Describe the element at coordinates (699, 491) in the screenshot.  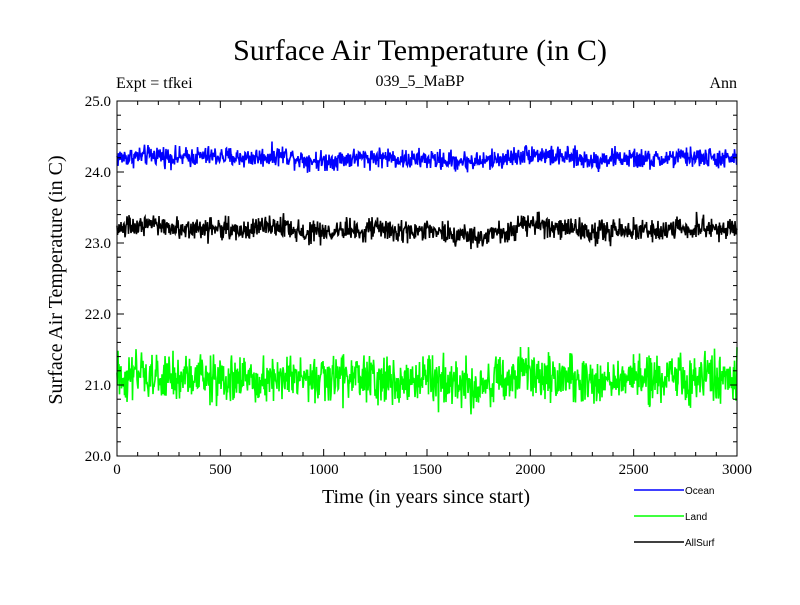
I see `legend-label-ocean: Ocean` at that location.